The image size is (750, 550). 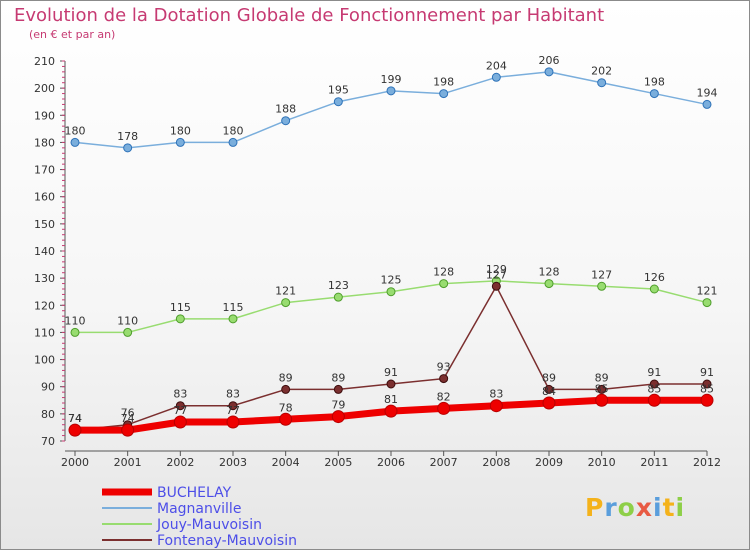 I want to click on chart-subtitle: (en € et par an), so click(x=72, y=34).